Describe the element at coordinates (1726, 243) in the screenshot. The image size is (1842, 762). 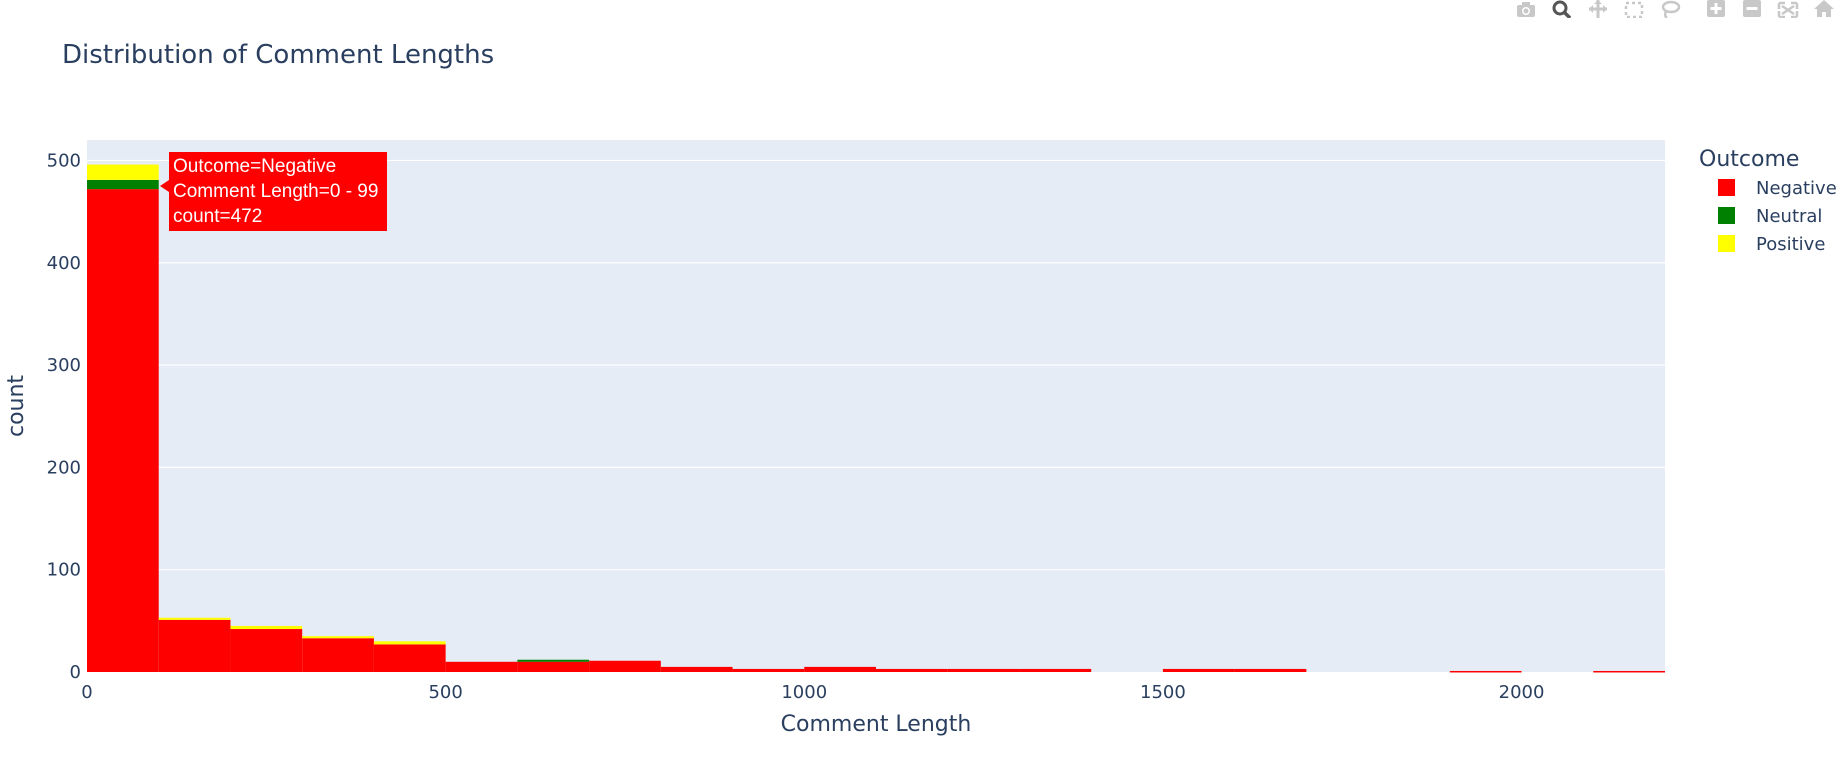
I see `legend-swatch-positive` at that location.